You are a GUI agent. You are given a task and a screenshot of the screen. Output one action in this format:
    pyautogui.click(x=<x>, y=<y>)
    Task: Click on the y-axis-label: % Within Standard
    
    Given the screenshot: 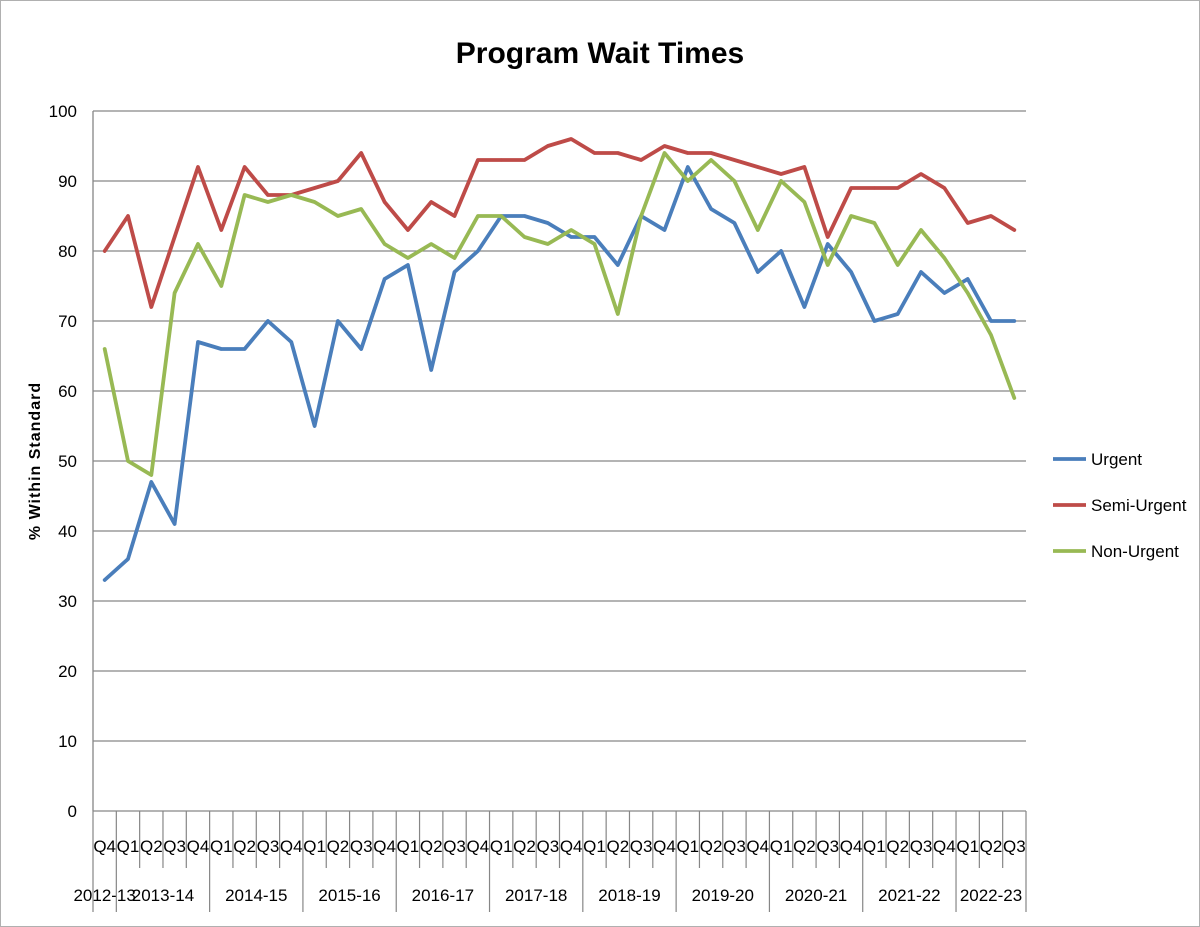 What is the action you would take?
    pyautogui.click(x=35, y=461)
    